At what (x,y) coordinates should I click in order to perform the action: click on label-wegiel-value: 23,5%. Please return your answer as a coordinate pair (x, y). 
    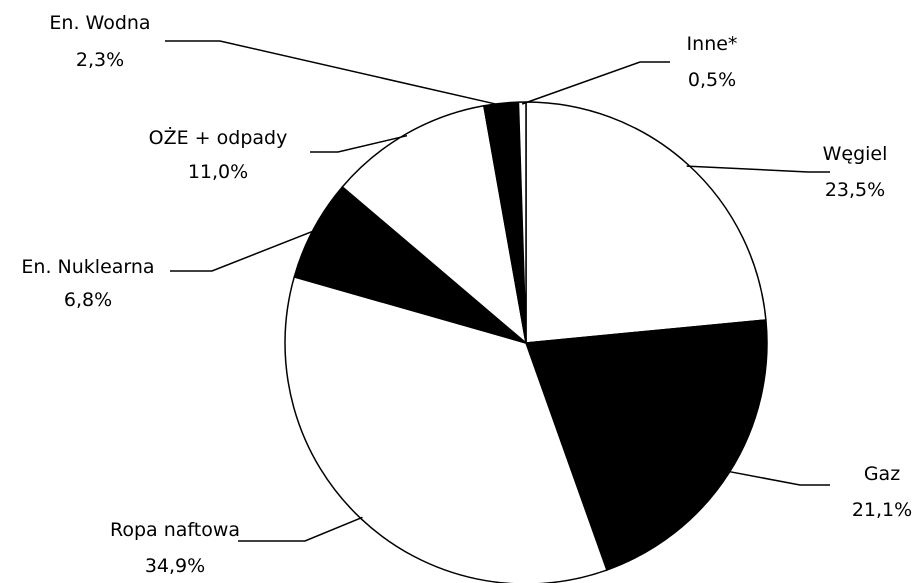
    Looking at the image, I should click on (855, 190).